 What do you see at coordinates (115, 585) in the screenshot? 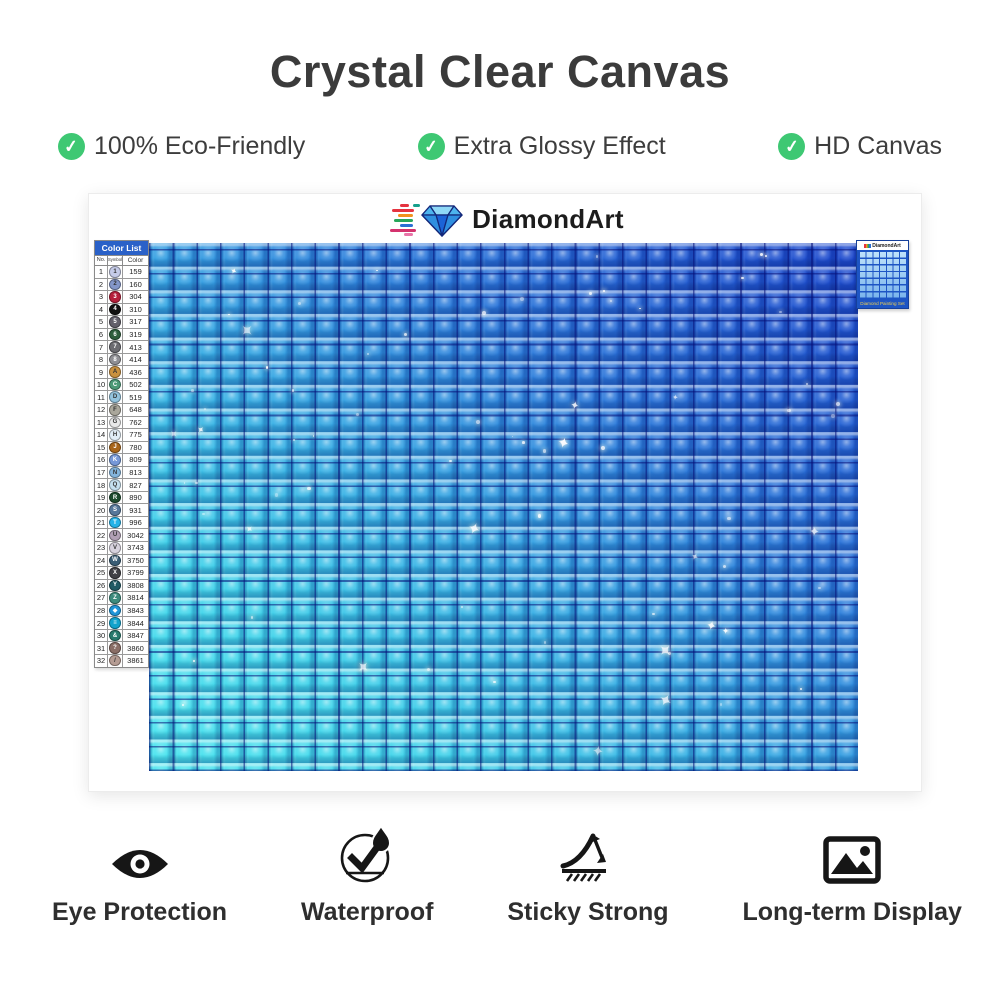
I see `symbol-circle-icon: Y` at bounding box center [115, 585].